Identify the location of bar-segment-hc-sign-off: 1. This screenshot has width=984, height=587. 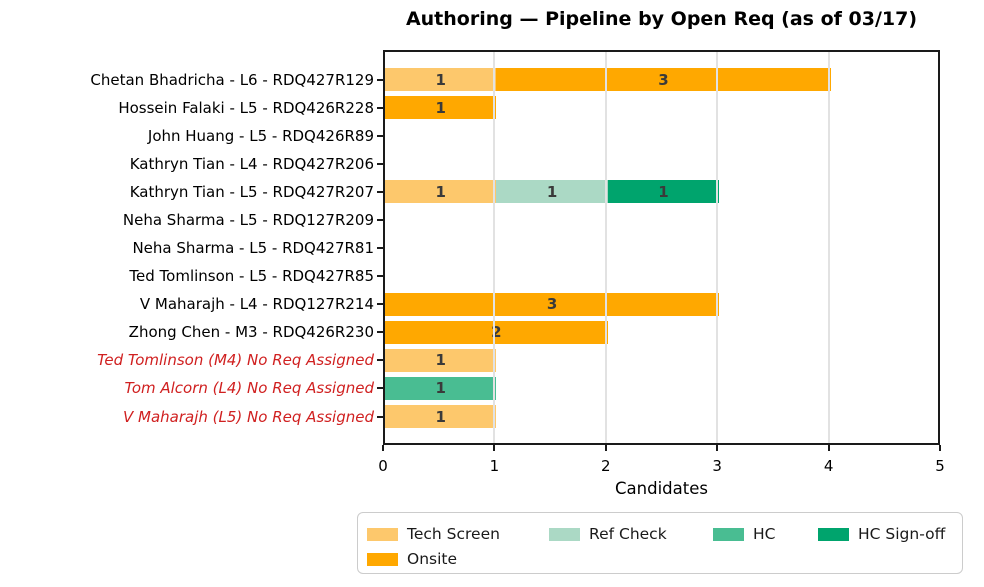
(663, 192).